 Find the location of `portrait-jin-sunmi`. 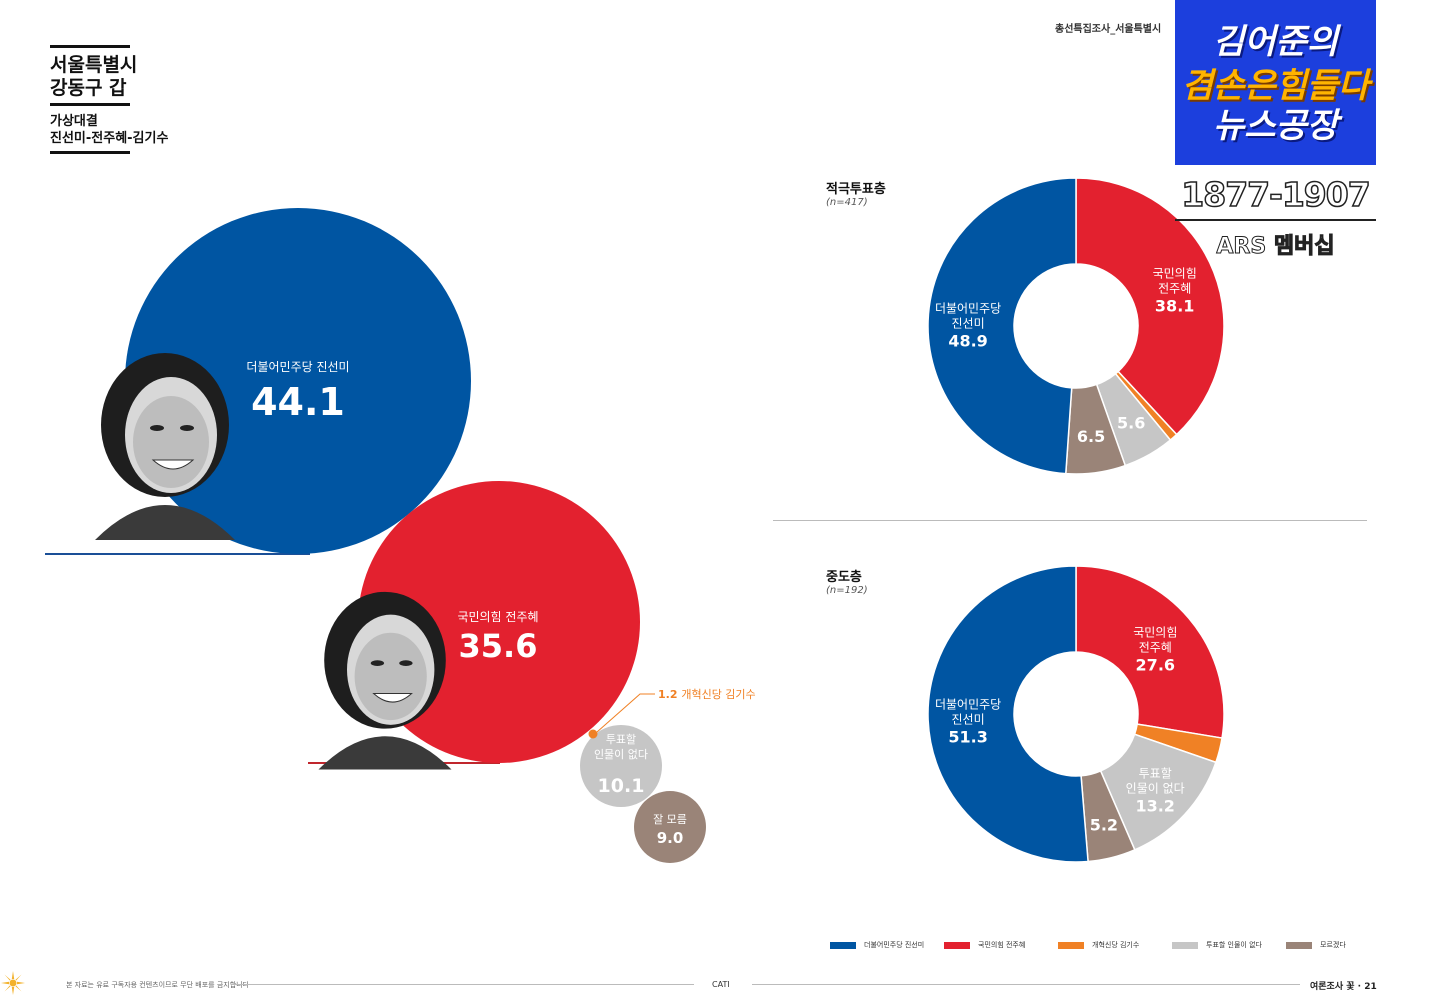

portrait-jin-sunmi is located at coordinates (165, 446).